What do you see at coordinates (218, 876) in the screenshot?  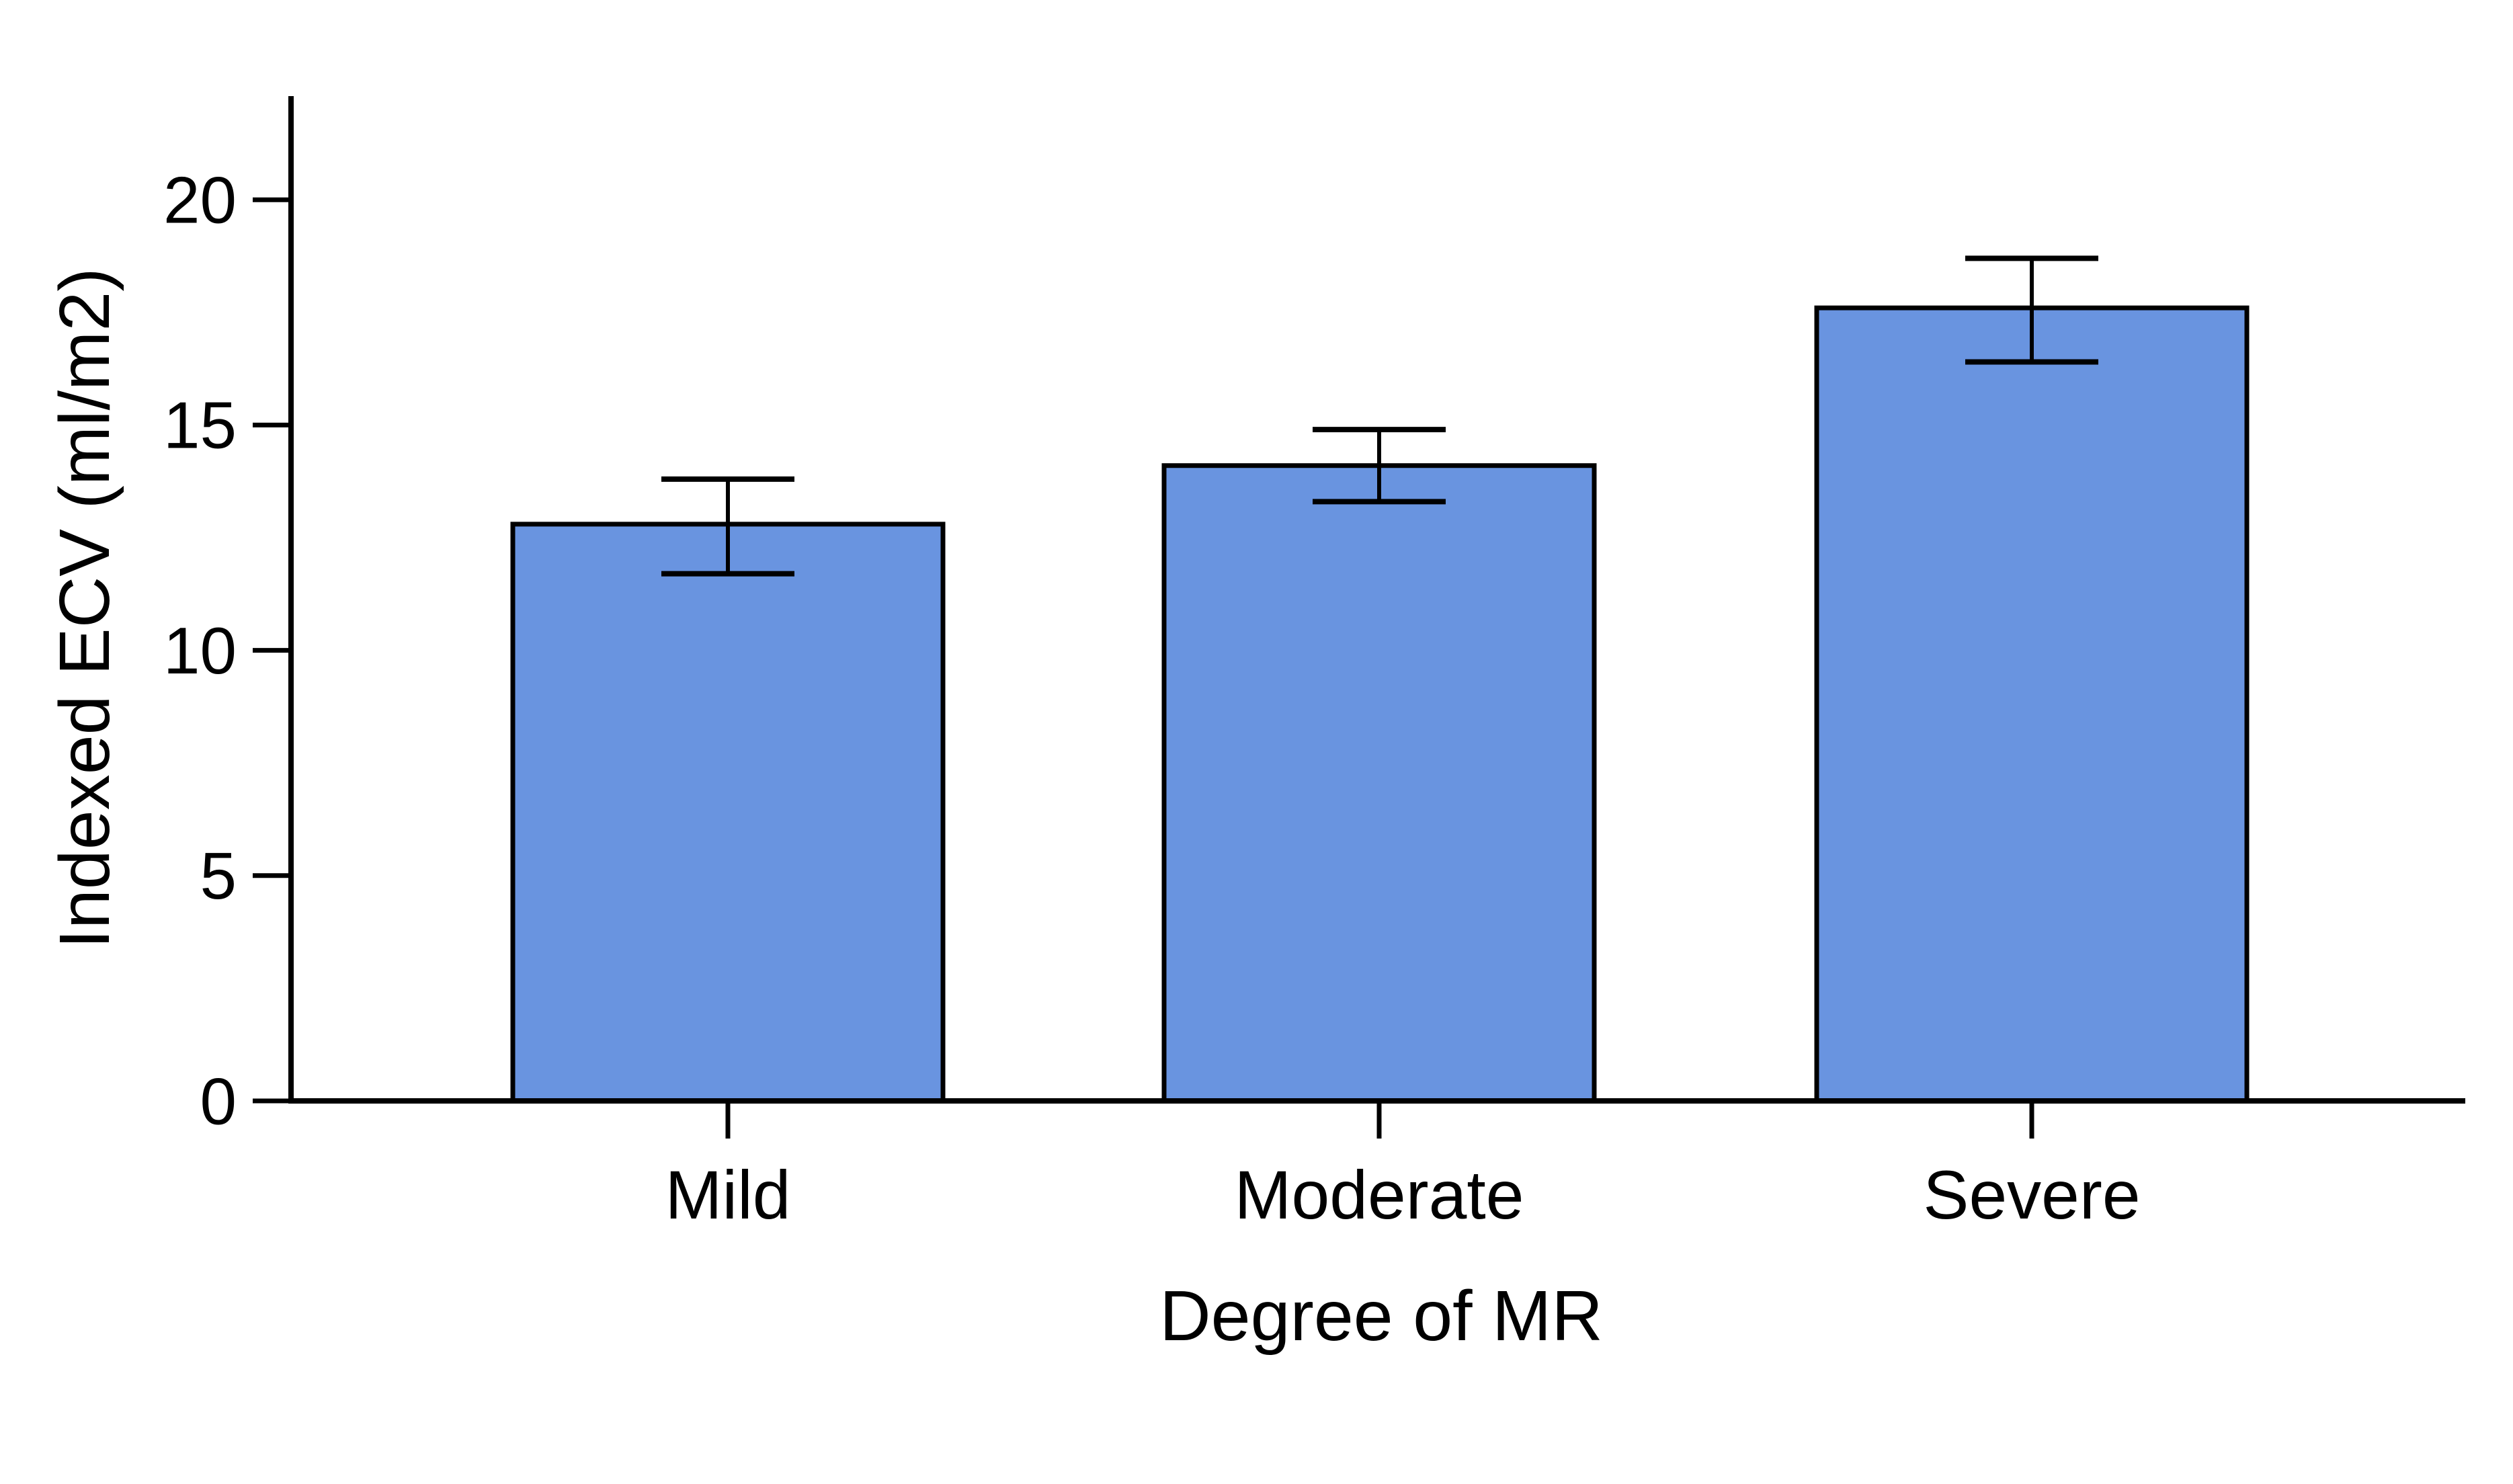 I see `y-tick-label-5: 5` at bounding box center [218, 876].